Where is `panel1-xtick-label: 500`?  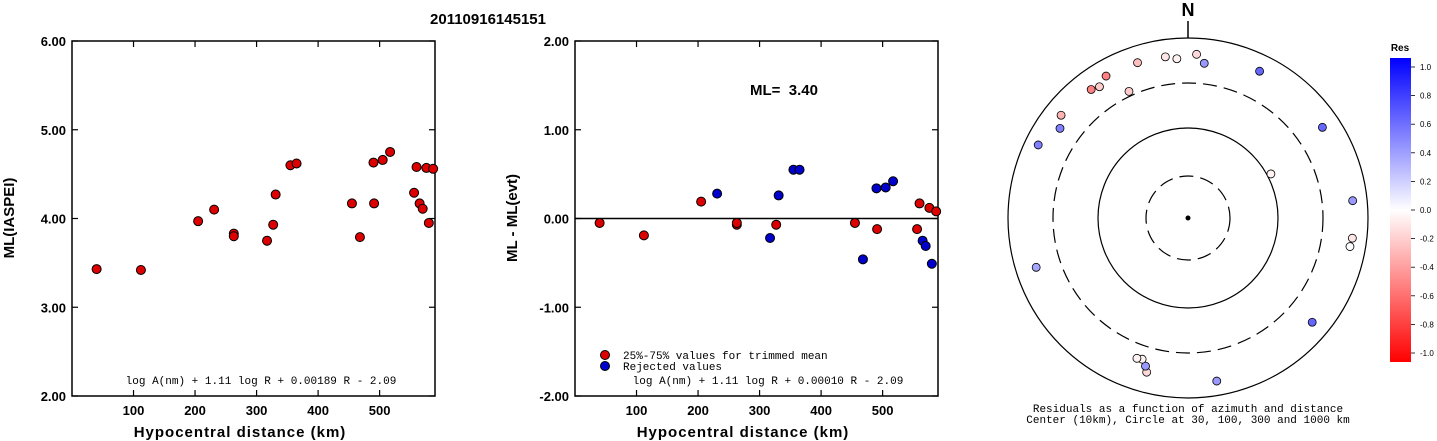 panel1-xtick-label: 500 is located at coordinates (380, 410).